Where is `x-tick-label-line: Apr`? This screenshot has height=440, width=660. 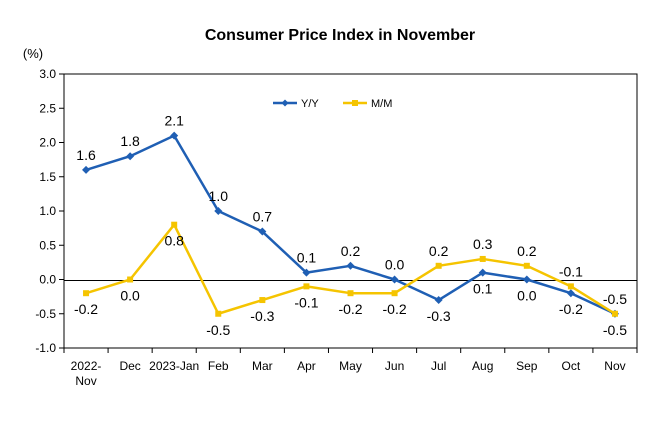
x-tick-label-line: Apr is located at coordinates (306, 366).